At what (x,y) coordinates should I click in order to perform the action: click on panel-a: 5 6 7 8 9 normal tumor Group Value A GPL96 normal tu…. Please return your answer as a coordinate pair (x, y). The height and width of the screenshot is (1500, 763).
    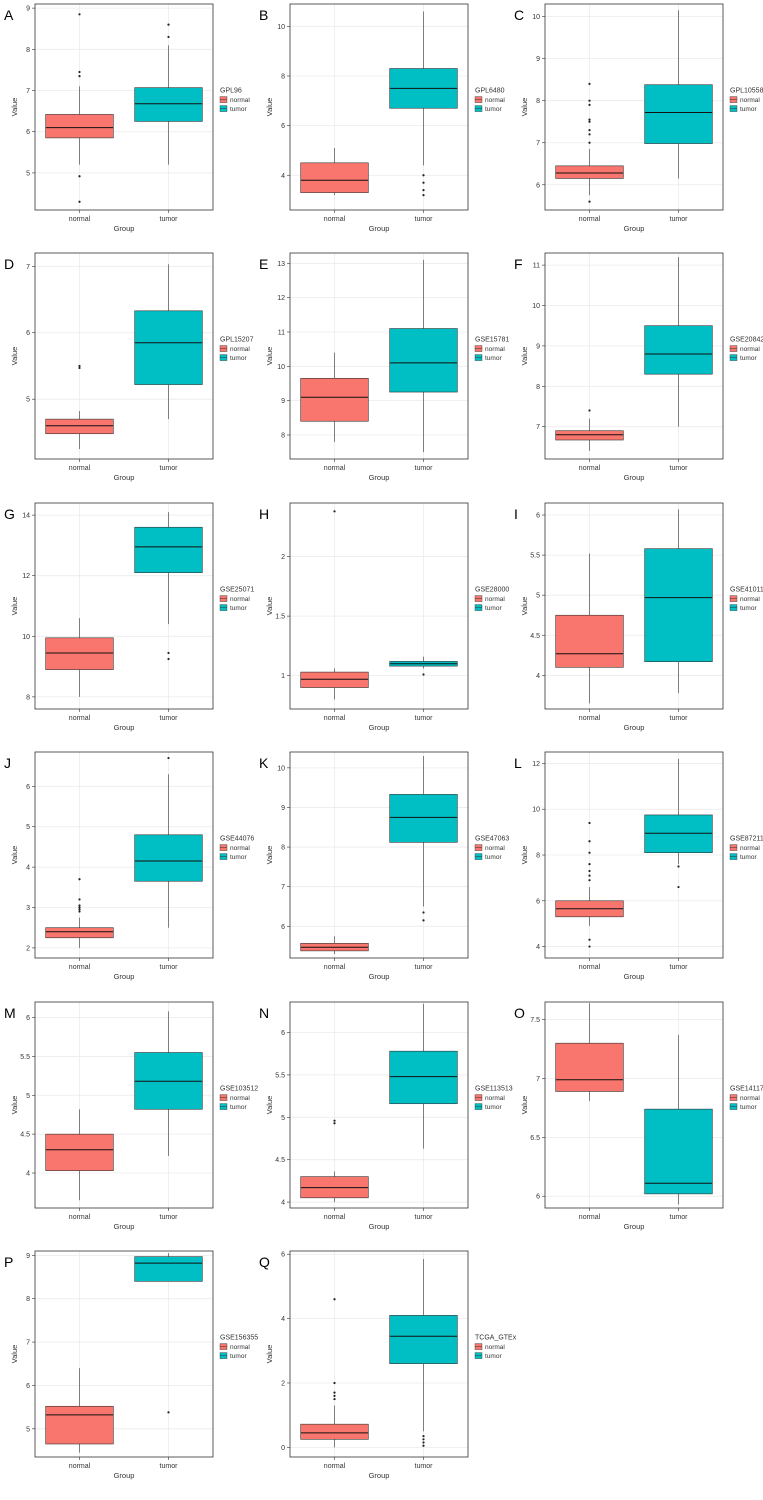
    Looking at the image, I should click on (127, 118).